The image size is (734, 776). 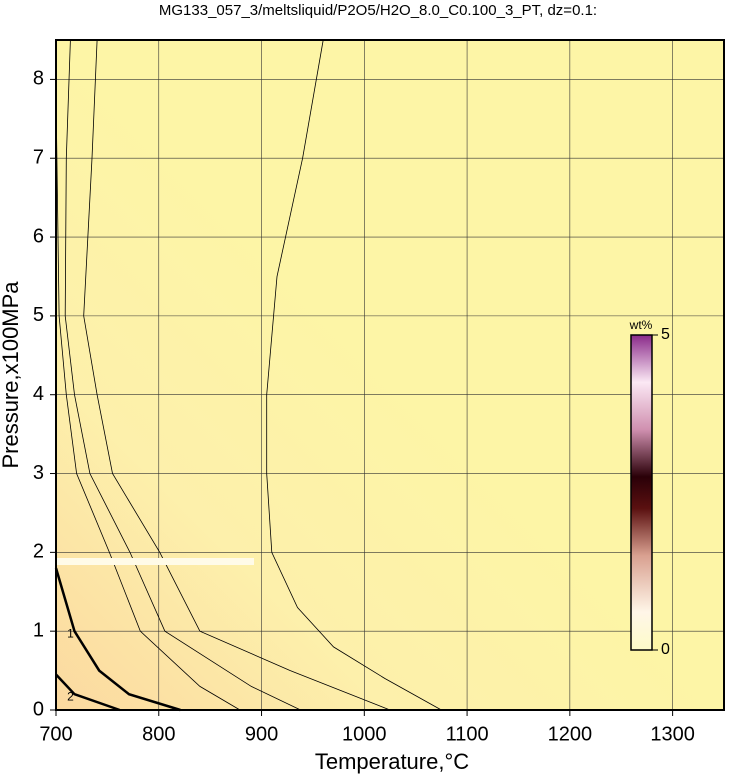 I want to click on y-tick-label: 3, so click(x=38, y=473).